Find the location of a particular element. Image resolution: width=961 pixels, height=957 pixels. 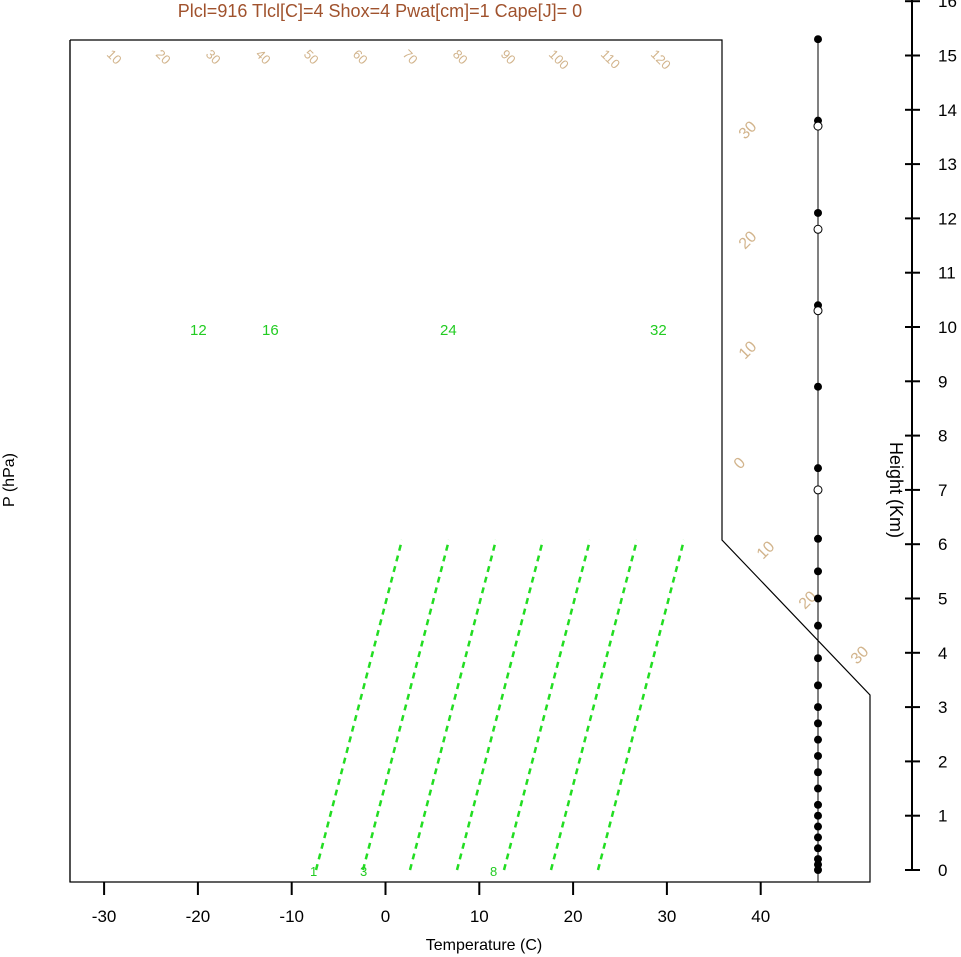

isotherm-label: 100 is located at coordinates (559, 60).